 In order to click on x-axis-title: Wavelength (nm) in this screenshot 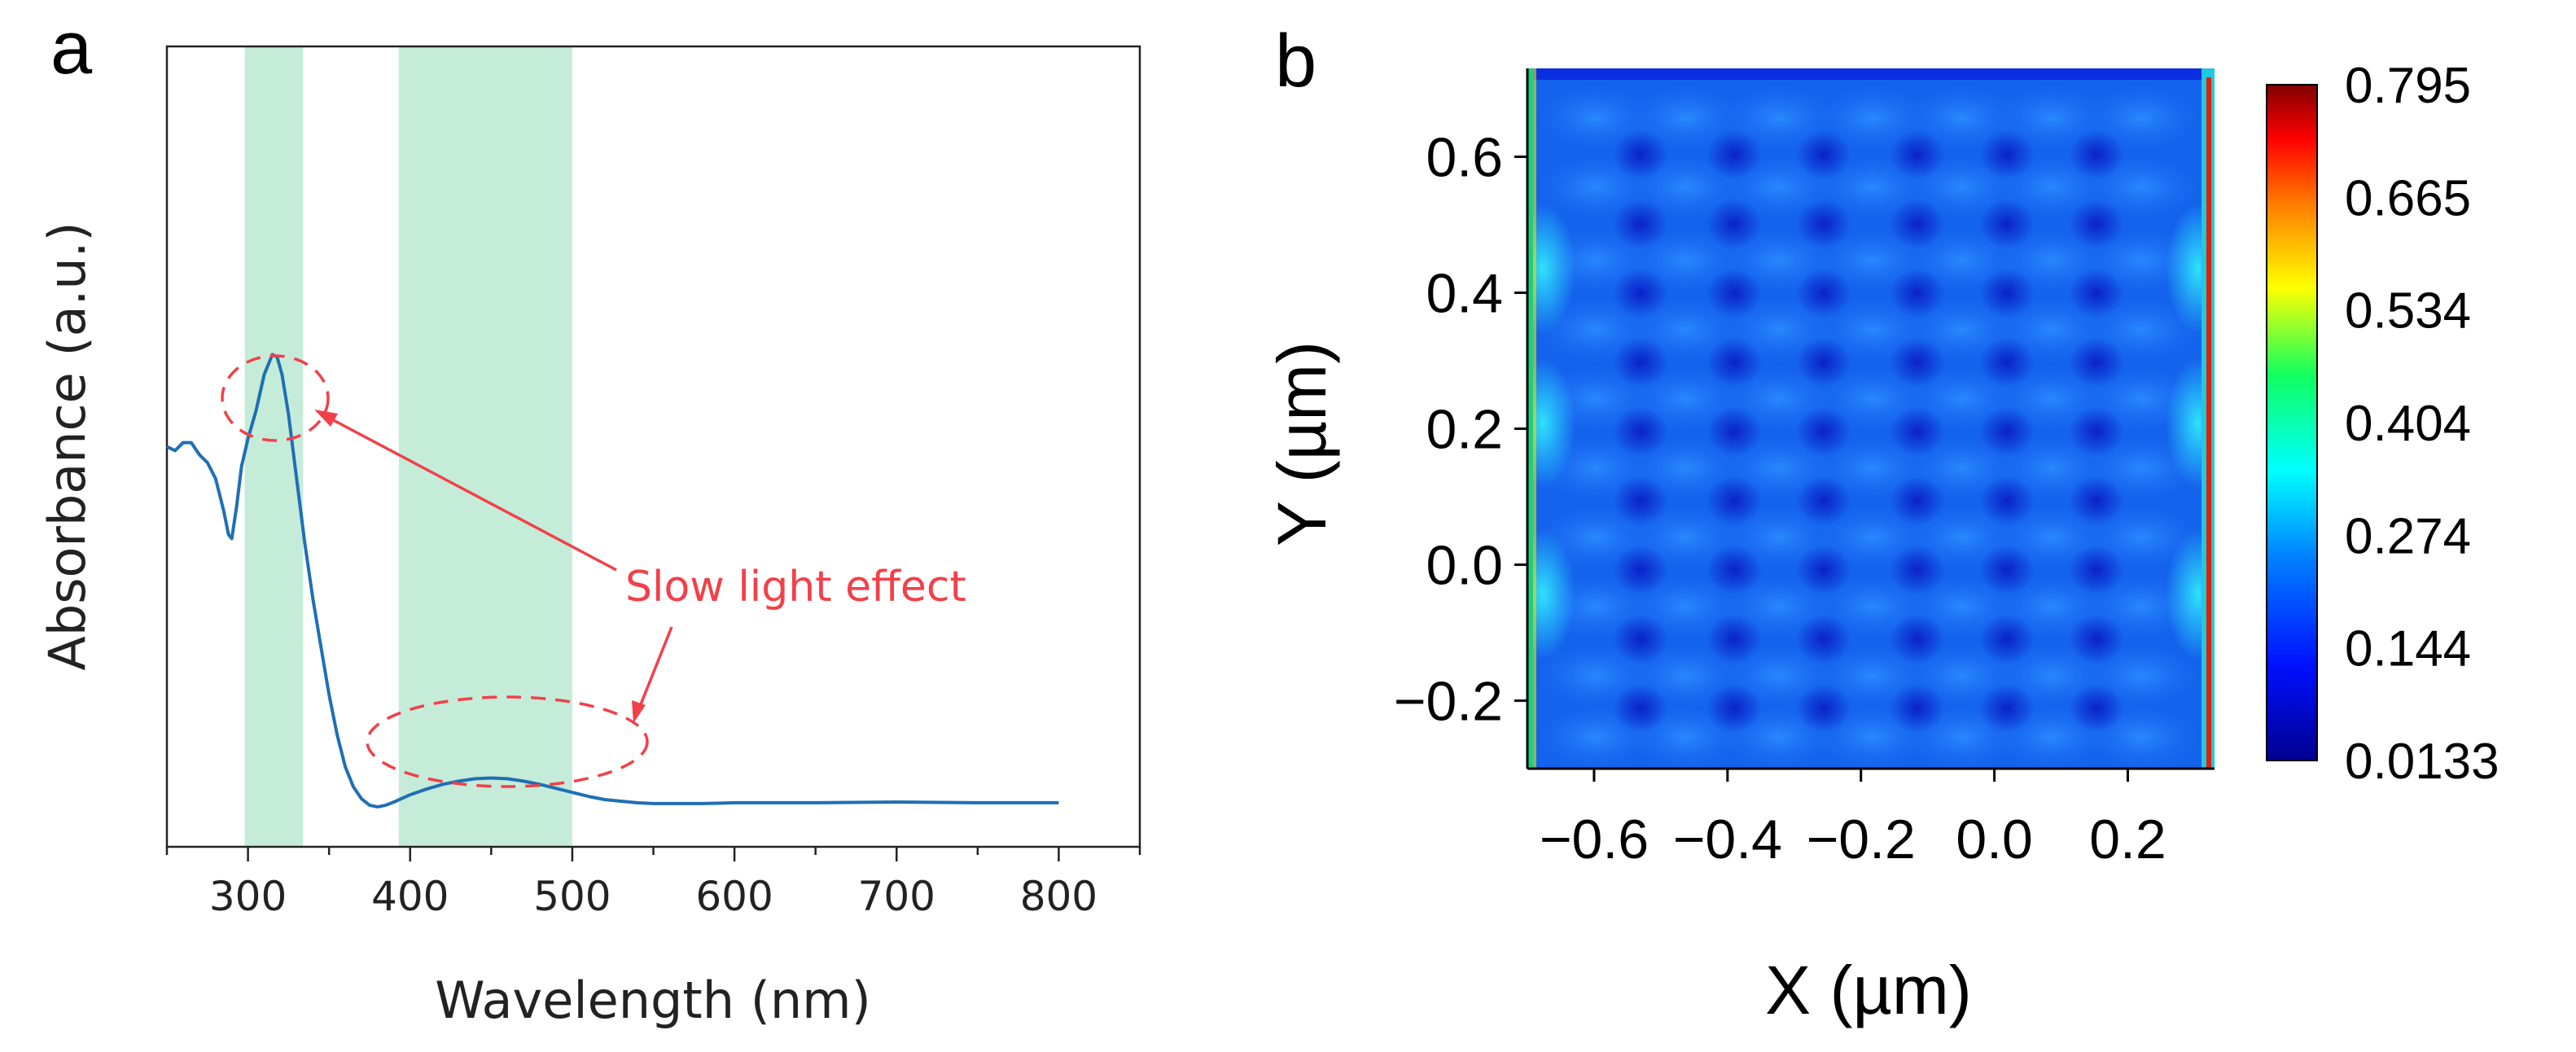, I will do `click(653, 1000)`.